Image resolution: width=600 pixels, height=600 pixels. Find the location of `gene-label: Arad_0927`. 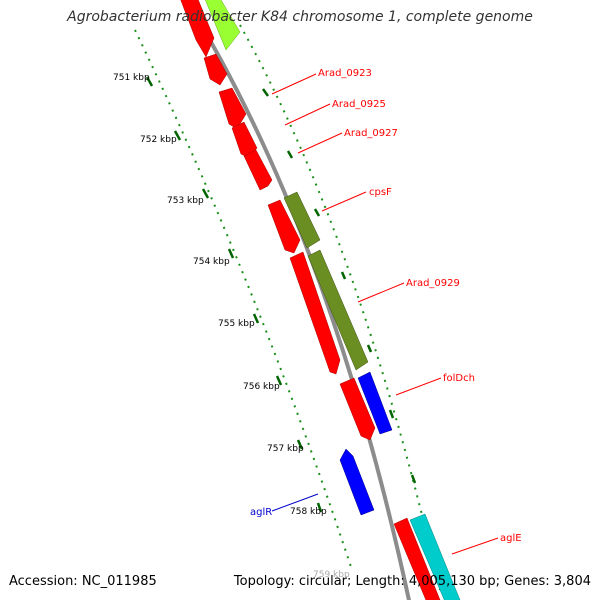

gene-label: Arad_0927 is located at coordinates (371, 133).